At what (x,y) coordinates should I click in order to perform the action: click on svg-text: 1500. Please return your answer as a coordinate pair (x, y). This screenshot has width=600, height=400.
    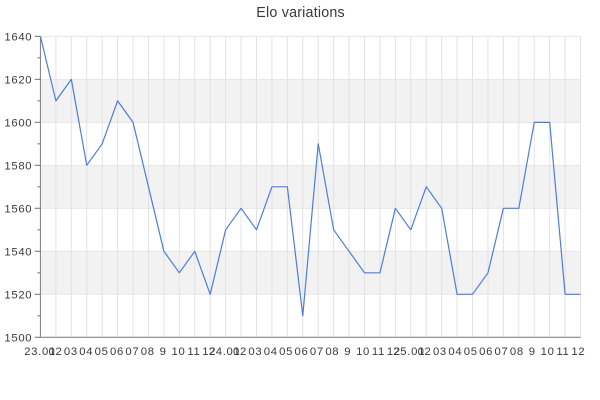
    Looking at the image, I should click on (18, 339).